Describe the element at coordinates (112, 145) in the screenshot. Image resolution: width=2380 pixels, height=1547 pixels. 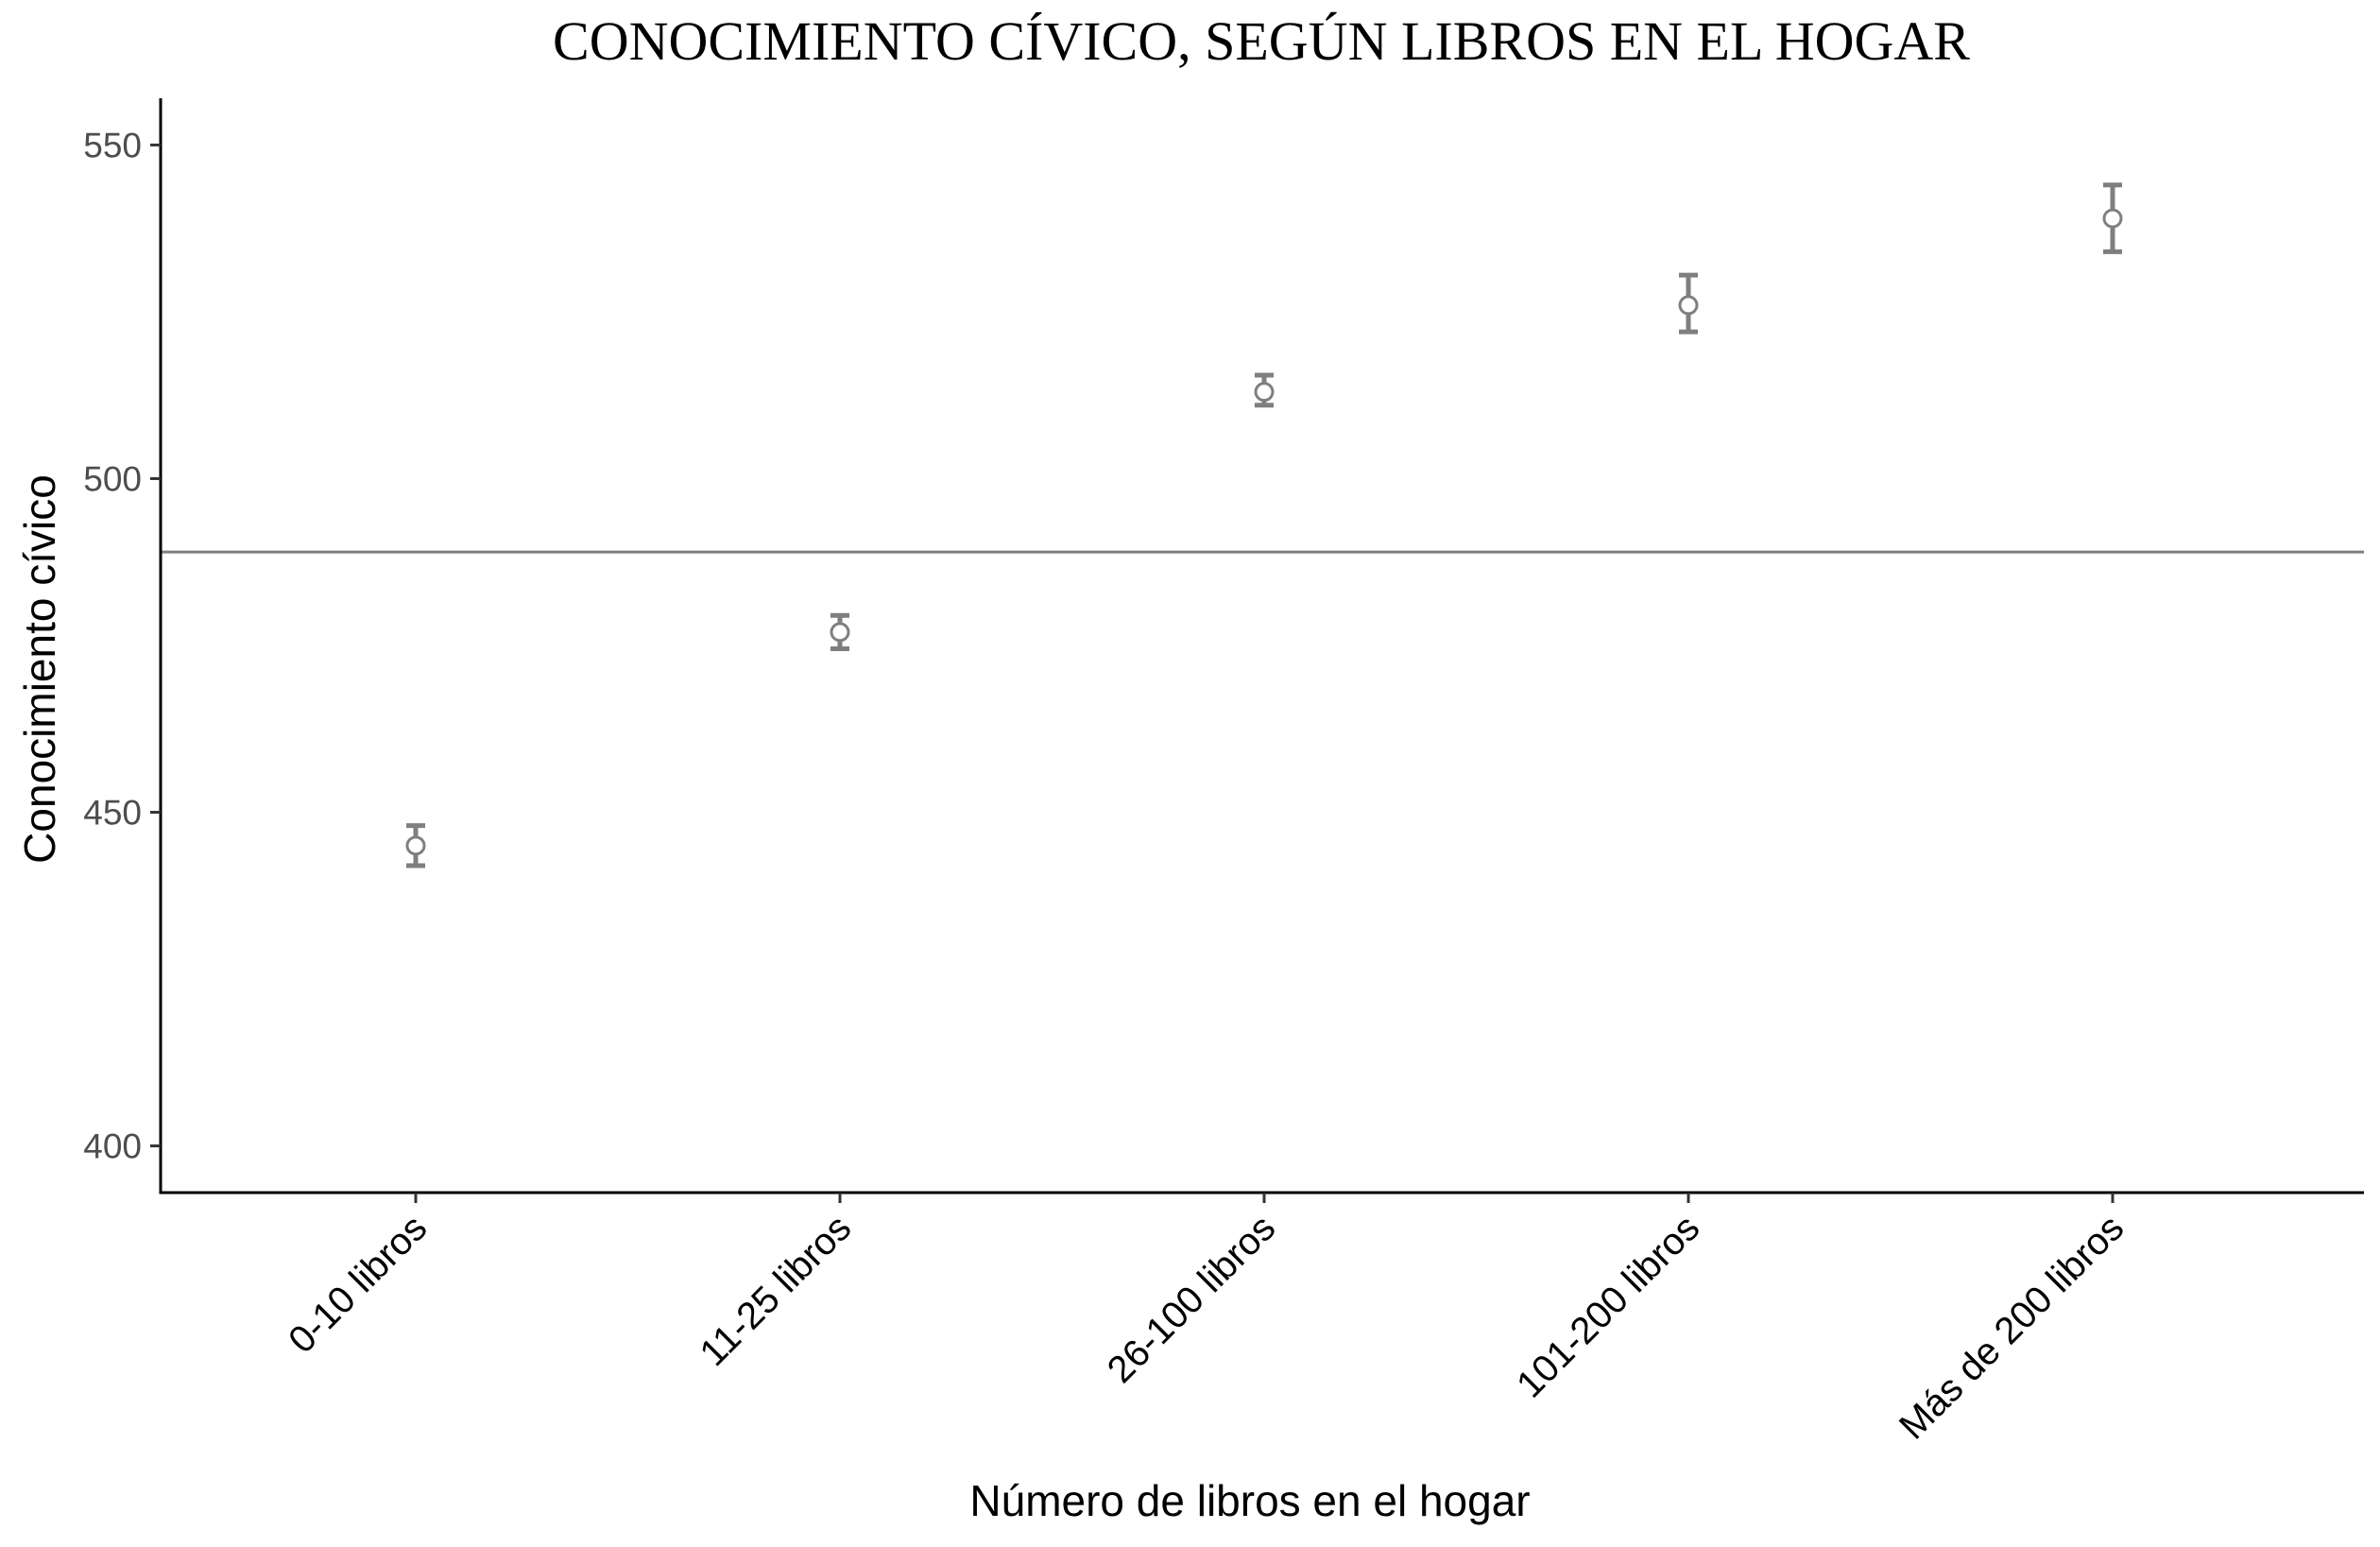
I see `y-tick-label: 550` at that location.